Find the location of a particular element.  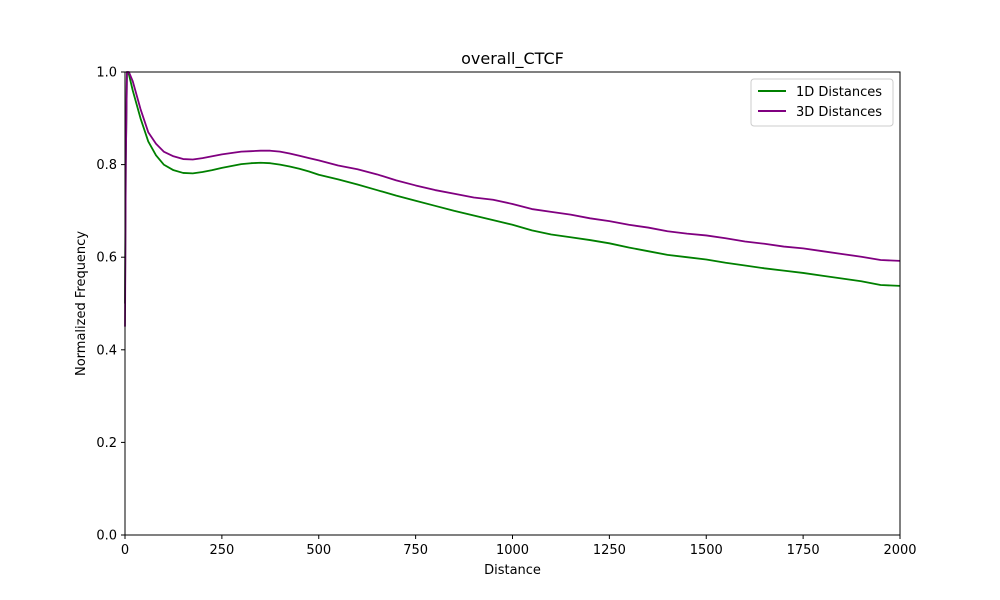

x-tick-label: 250 is located at coordinates (221, 550).